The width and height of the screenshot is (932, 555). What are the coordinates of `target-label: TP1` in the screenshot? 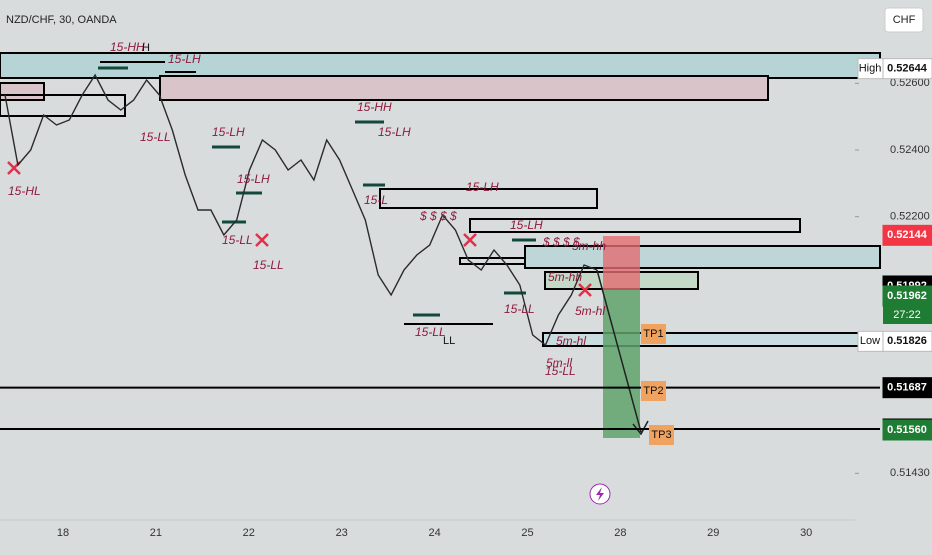 It's located at (653, 334).